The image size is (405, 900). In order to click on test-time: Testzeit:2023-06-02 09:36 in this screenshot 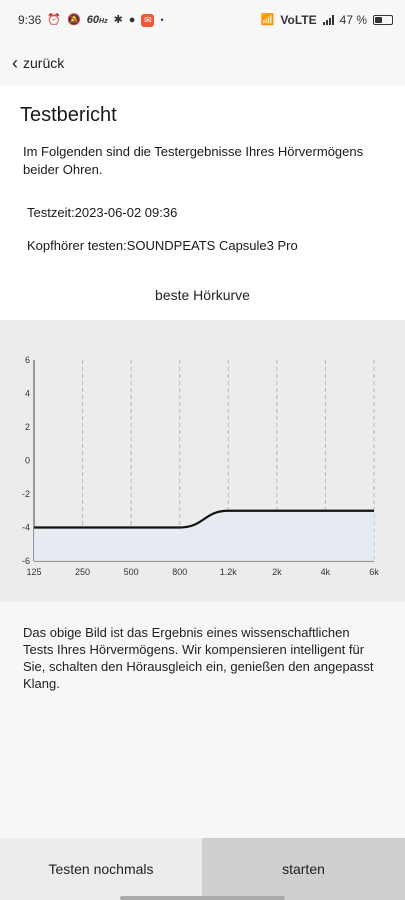, I will do `click(102, 212)`.